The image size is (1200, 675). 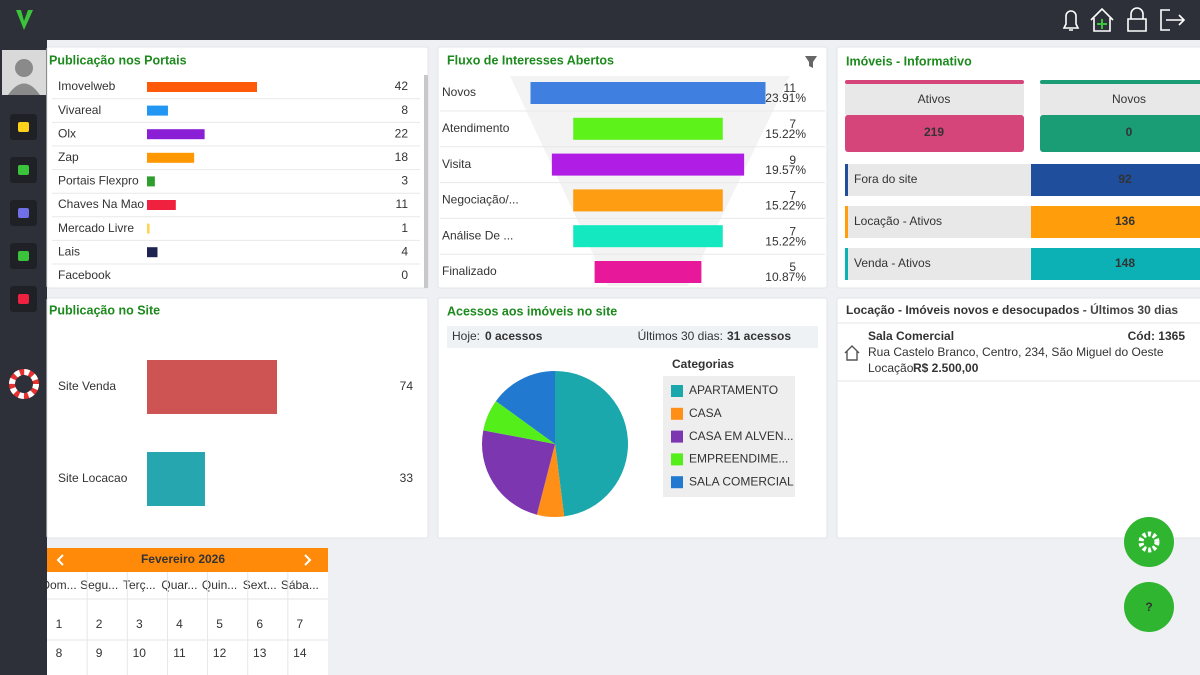 I want to click on stage-share: 10.87%, so click(x=785, y=277).